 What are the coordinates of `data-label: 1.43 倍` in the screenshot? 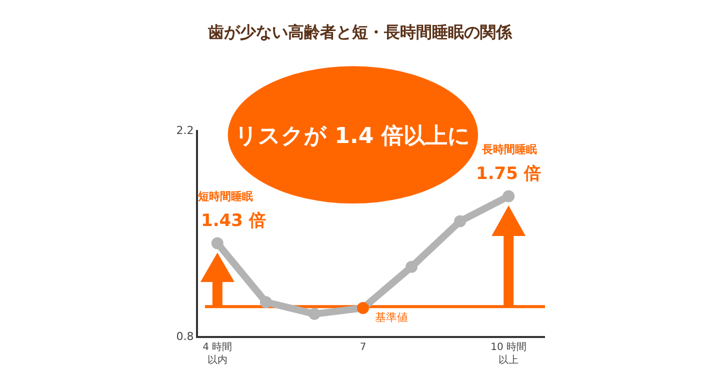 It's located at (233, 221).